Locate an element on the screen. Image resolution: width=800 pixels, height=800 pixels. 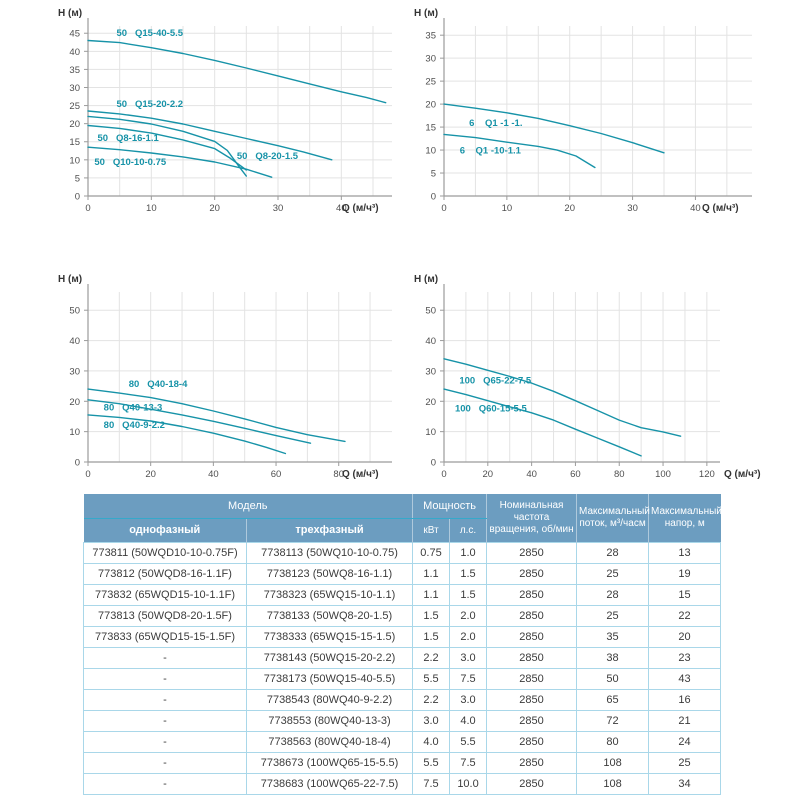
table-cell: 7738673 (100WQ65-15-5.5) is located at coordinates (329, 763).